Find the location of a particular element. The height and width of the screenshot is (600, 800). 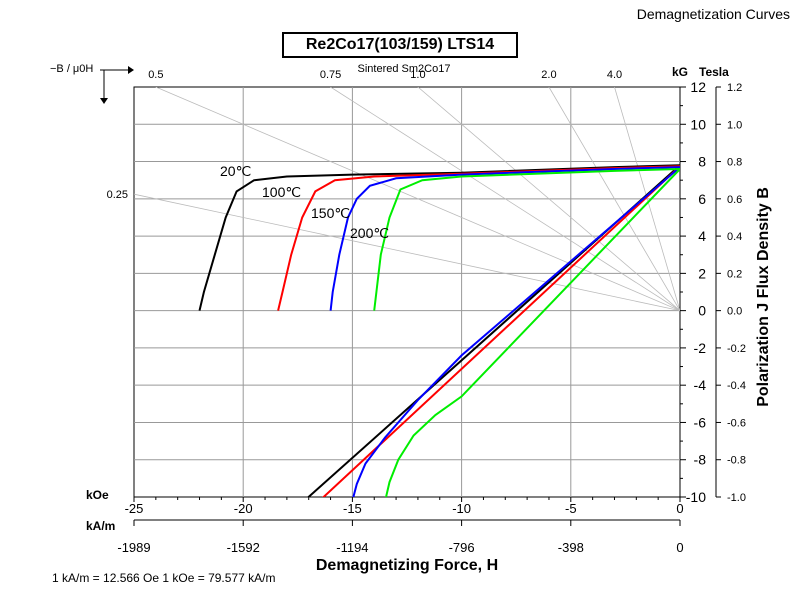

x-tick-label: -25 is located at coordinates (134, 508).